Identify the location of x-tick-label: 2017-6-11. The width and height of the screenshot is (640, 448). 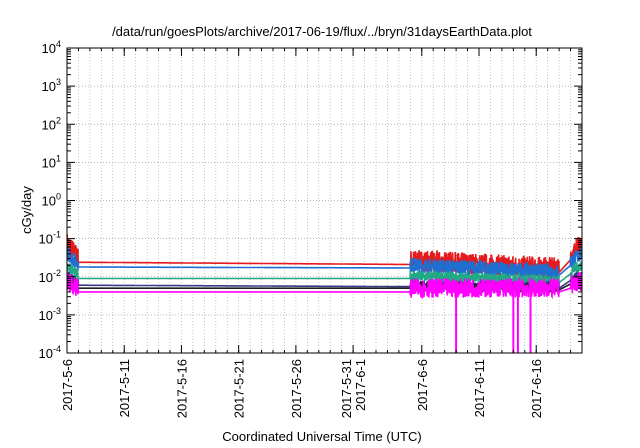
(479, 388).